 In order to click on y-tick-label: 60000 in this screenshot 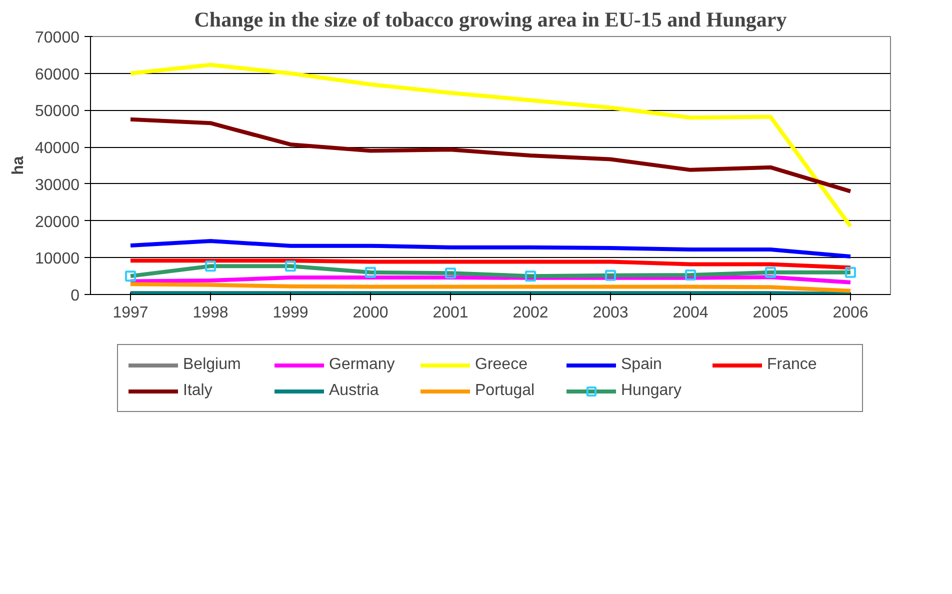, I will do `click(57, 75)`.